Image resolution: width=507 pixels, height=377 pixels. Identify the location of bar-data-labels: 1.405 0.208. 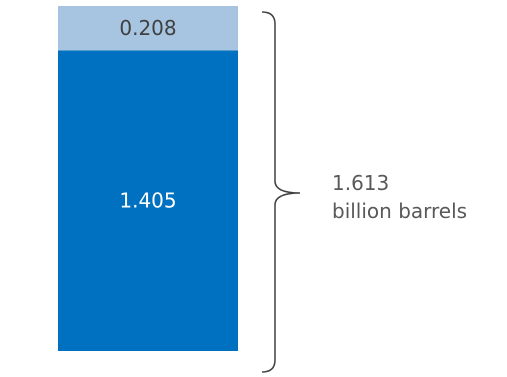
(147, 114).